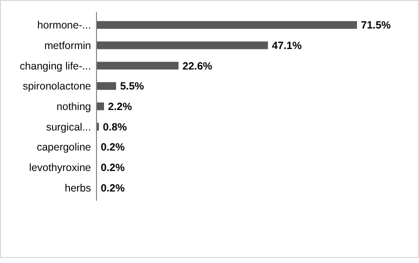 The image size is (419, 263). What do you see at coordinates (197, 66) in the screenshot?
I see `data-label: 22.6%` at bounding box center [197, 66].